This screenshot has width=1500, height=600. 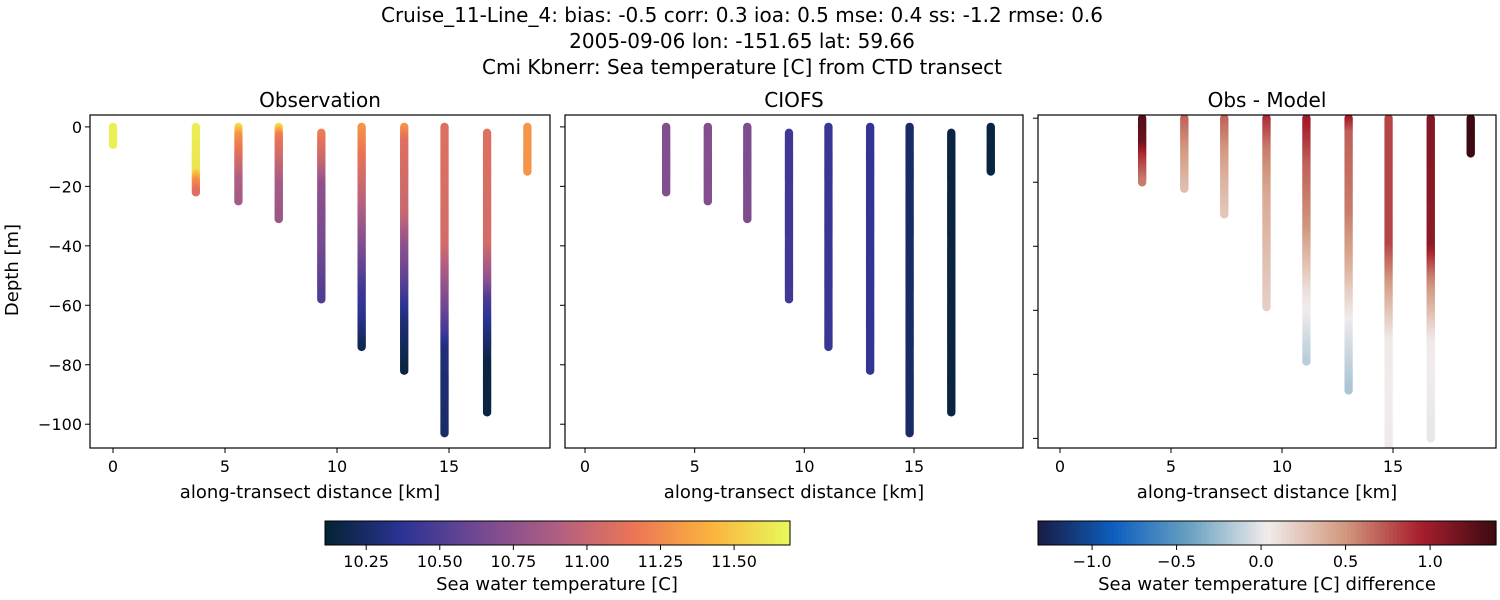 I want to click on colorbar-2: −1.0 −0.5 0.0 0.5 1.0, so click(x=1267, y=545).